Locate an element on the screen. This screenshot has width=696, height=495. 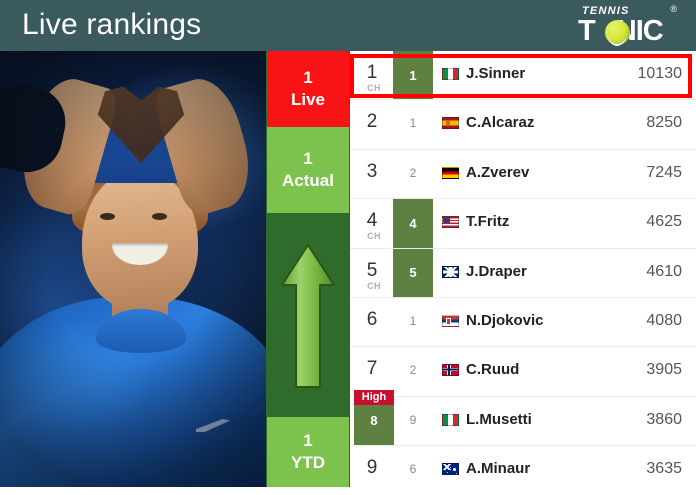
player-name: A.Minaur is located at coordinates (498, 469).